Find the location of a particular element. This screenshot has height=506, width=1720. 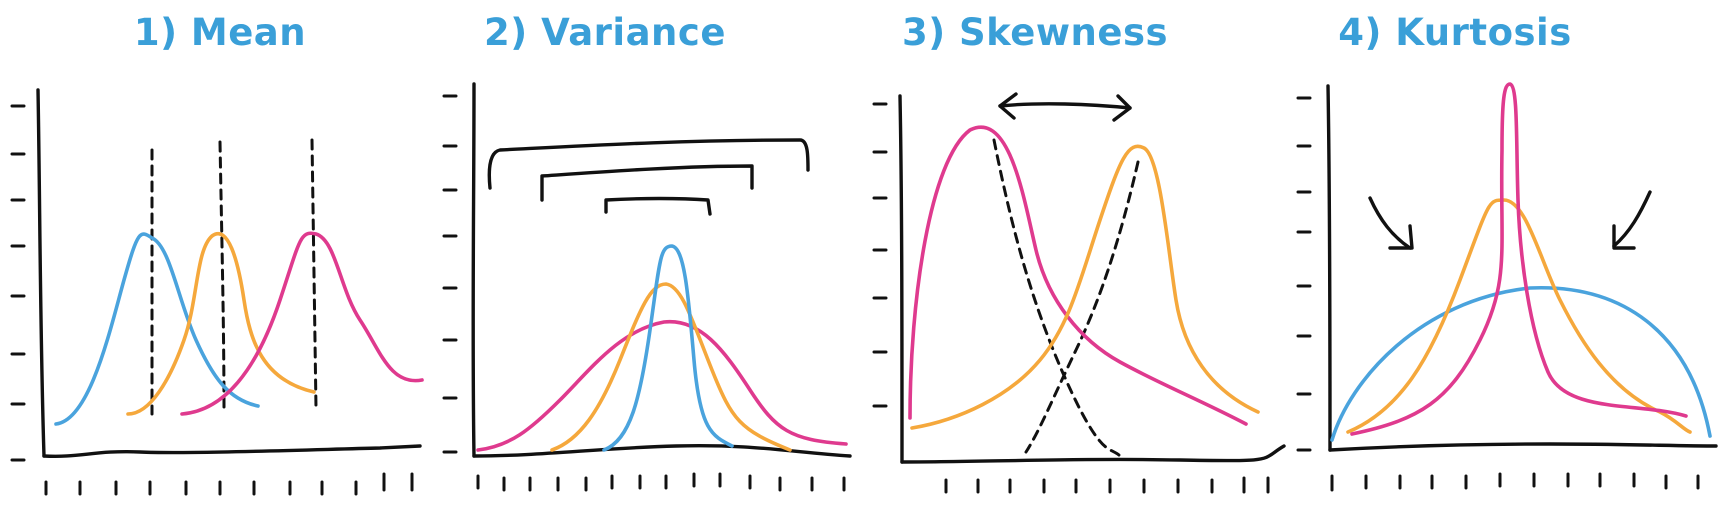

panel-title-mean: 1) Mean is located at coordinates (220, 32).